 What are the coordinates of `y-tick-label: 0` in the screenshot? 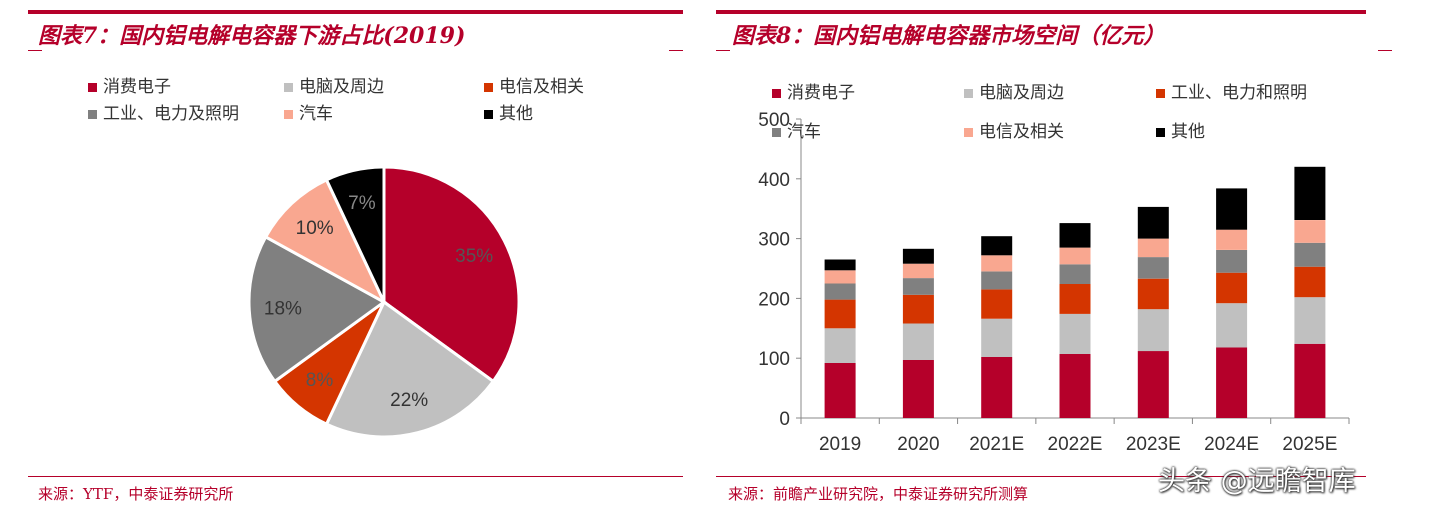 It's located at (784, 419).